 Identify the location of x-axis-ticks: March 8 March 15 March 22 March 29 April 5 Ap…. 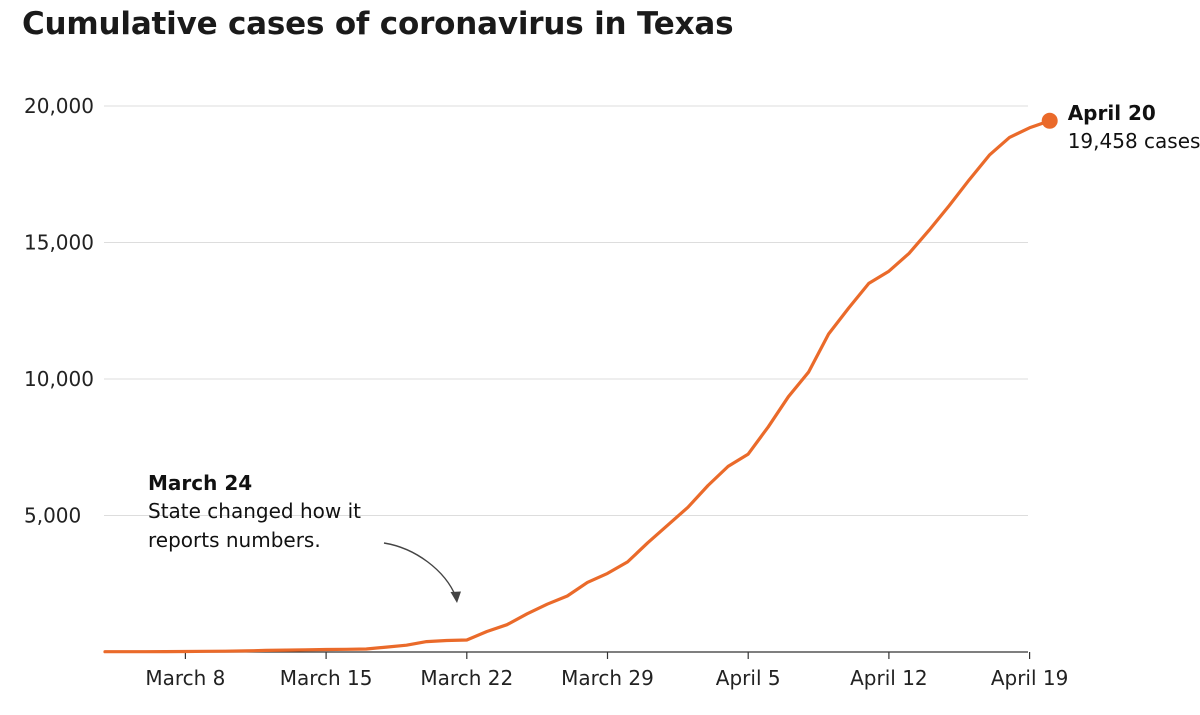
(606, 671).